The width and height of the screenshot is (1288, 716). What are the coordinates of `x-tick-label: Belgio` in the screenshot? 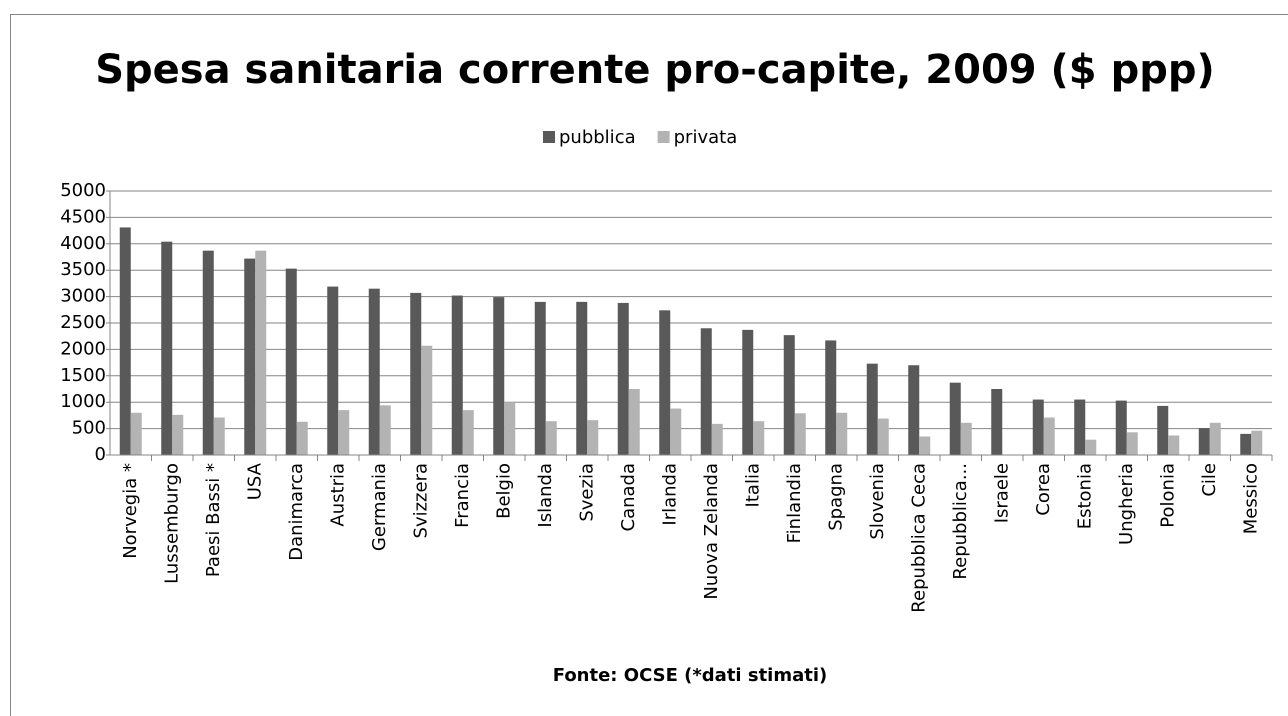 It's located at (503, 491).